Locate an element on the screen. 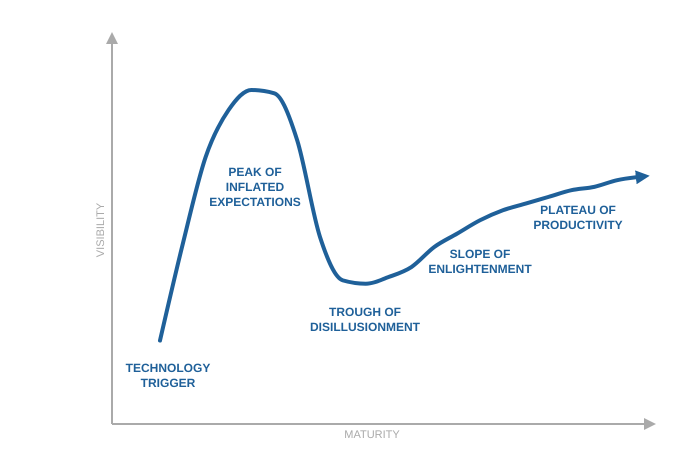  annotation: PEAK OF INFLATED EXPECTATIONS is located at coordinates (255, 187).